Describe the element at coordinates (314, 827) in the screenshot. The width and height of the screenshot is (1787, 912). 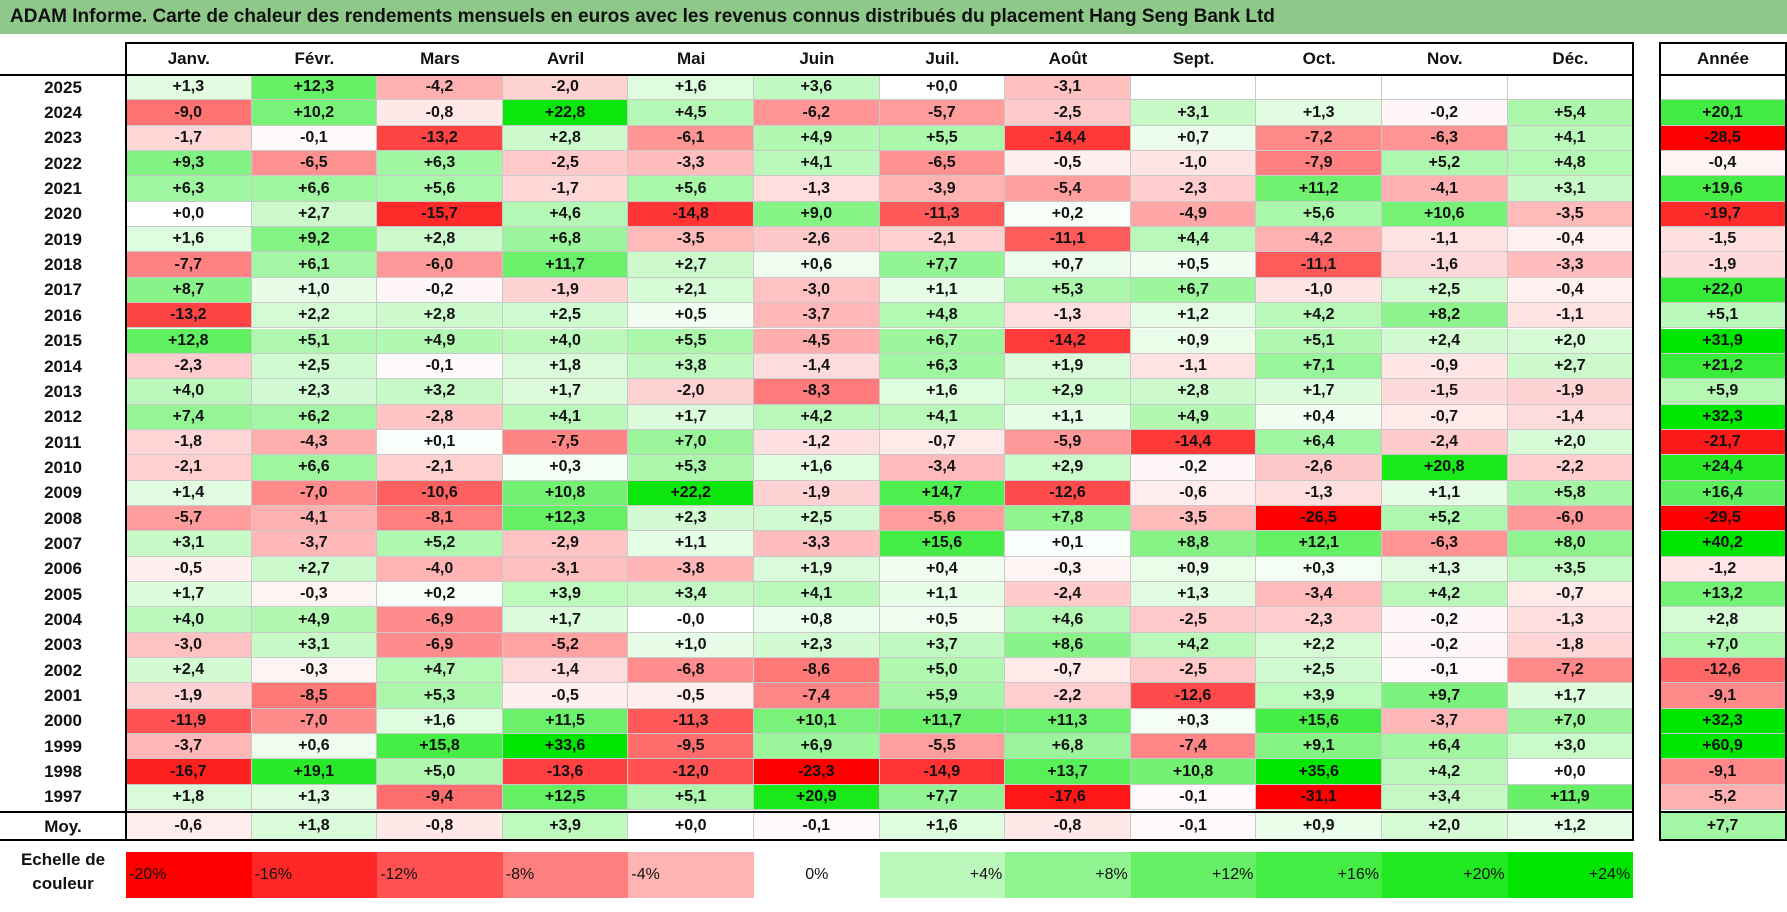
I see `average-cell: +1,8` at that location.